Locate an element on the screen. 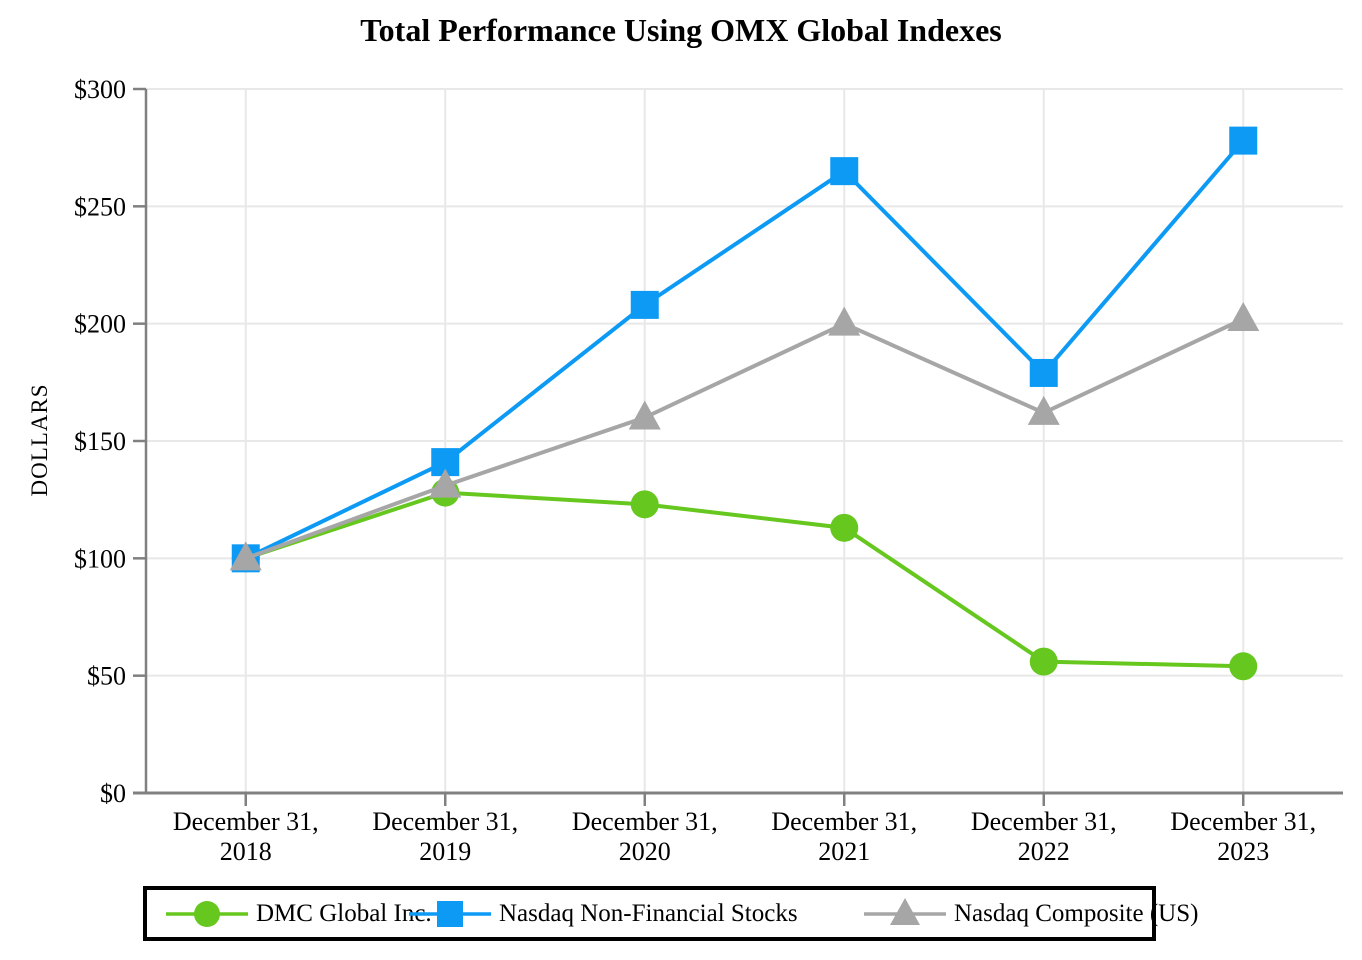 Image resolution: width=1362 pixels, height=960 pixels. y-tick-label: $0 is located at coordinates (113, 793).